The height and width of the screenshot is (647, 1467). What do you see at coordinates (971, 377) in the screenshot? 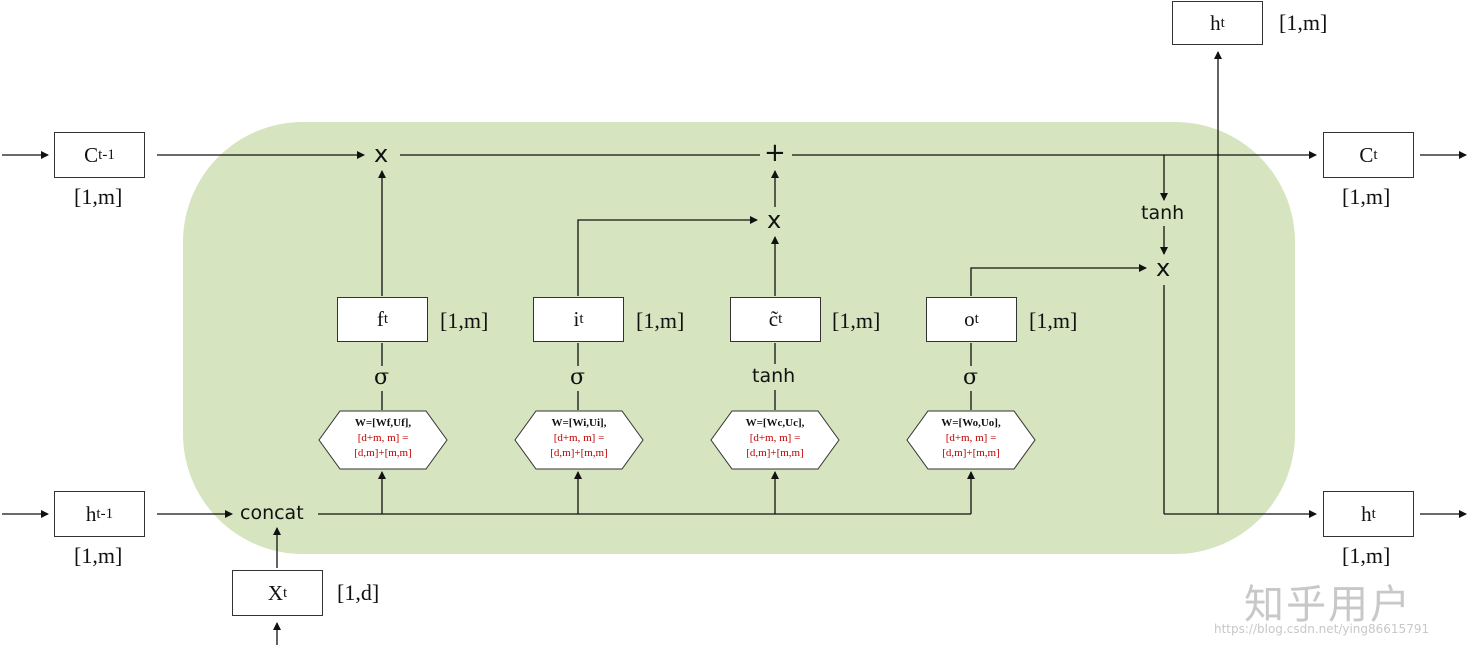
I see `activation-o: σ` at bounding box center [971, 377].